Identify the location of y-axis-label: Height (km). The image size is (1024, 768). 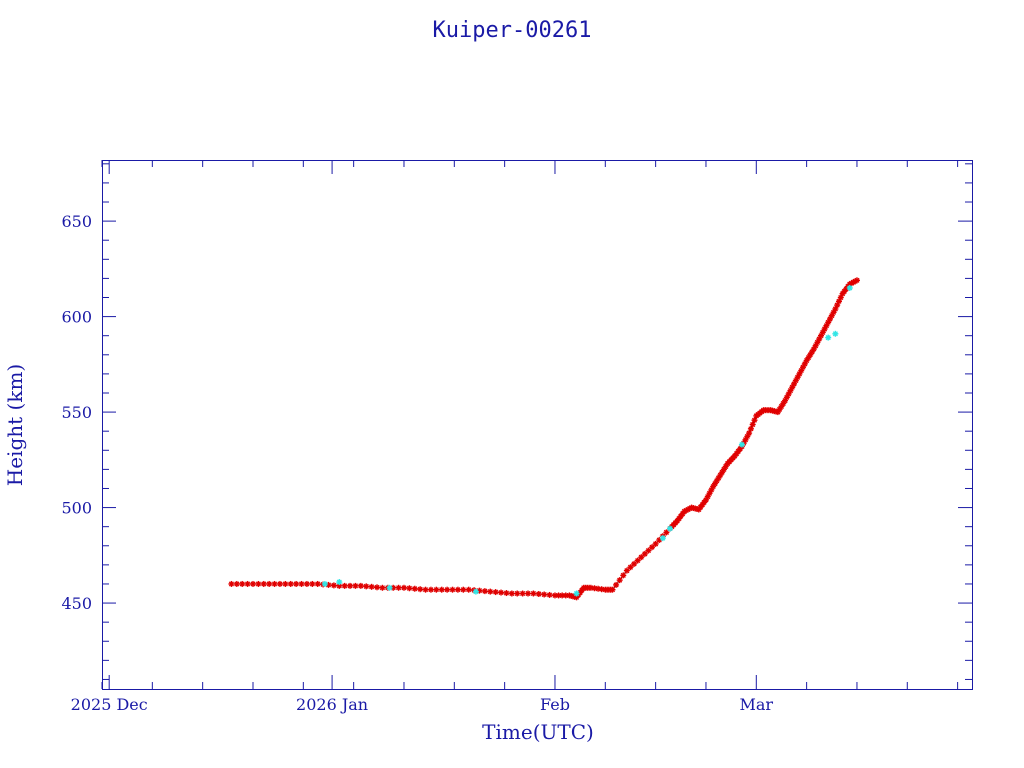
(15, 425).